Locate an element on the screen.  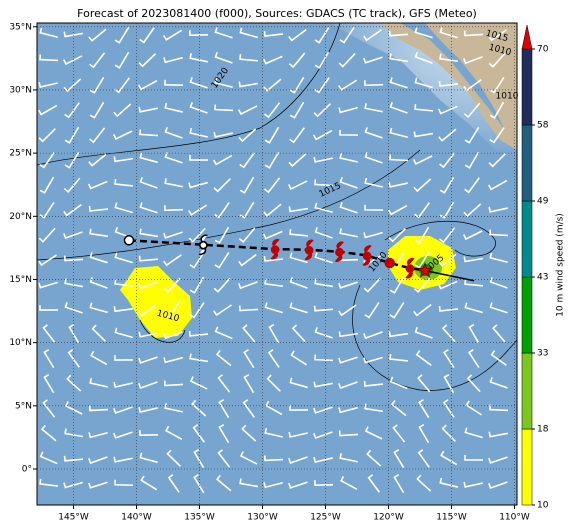
land is located at coordinates (448, 86).